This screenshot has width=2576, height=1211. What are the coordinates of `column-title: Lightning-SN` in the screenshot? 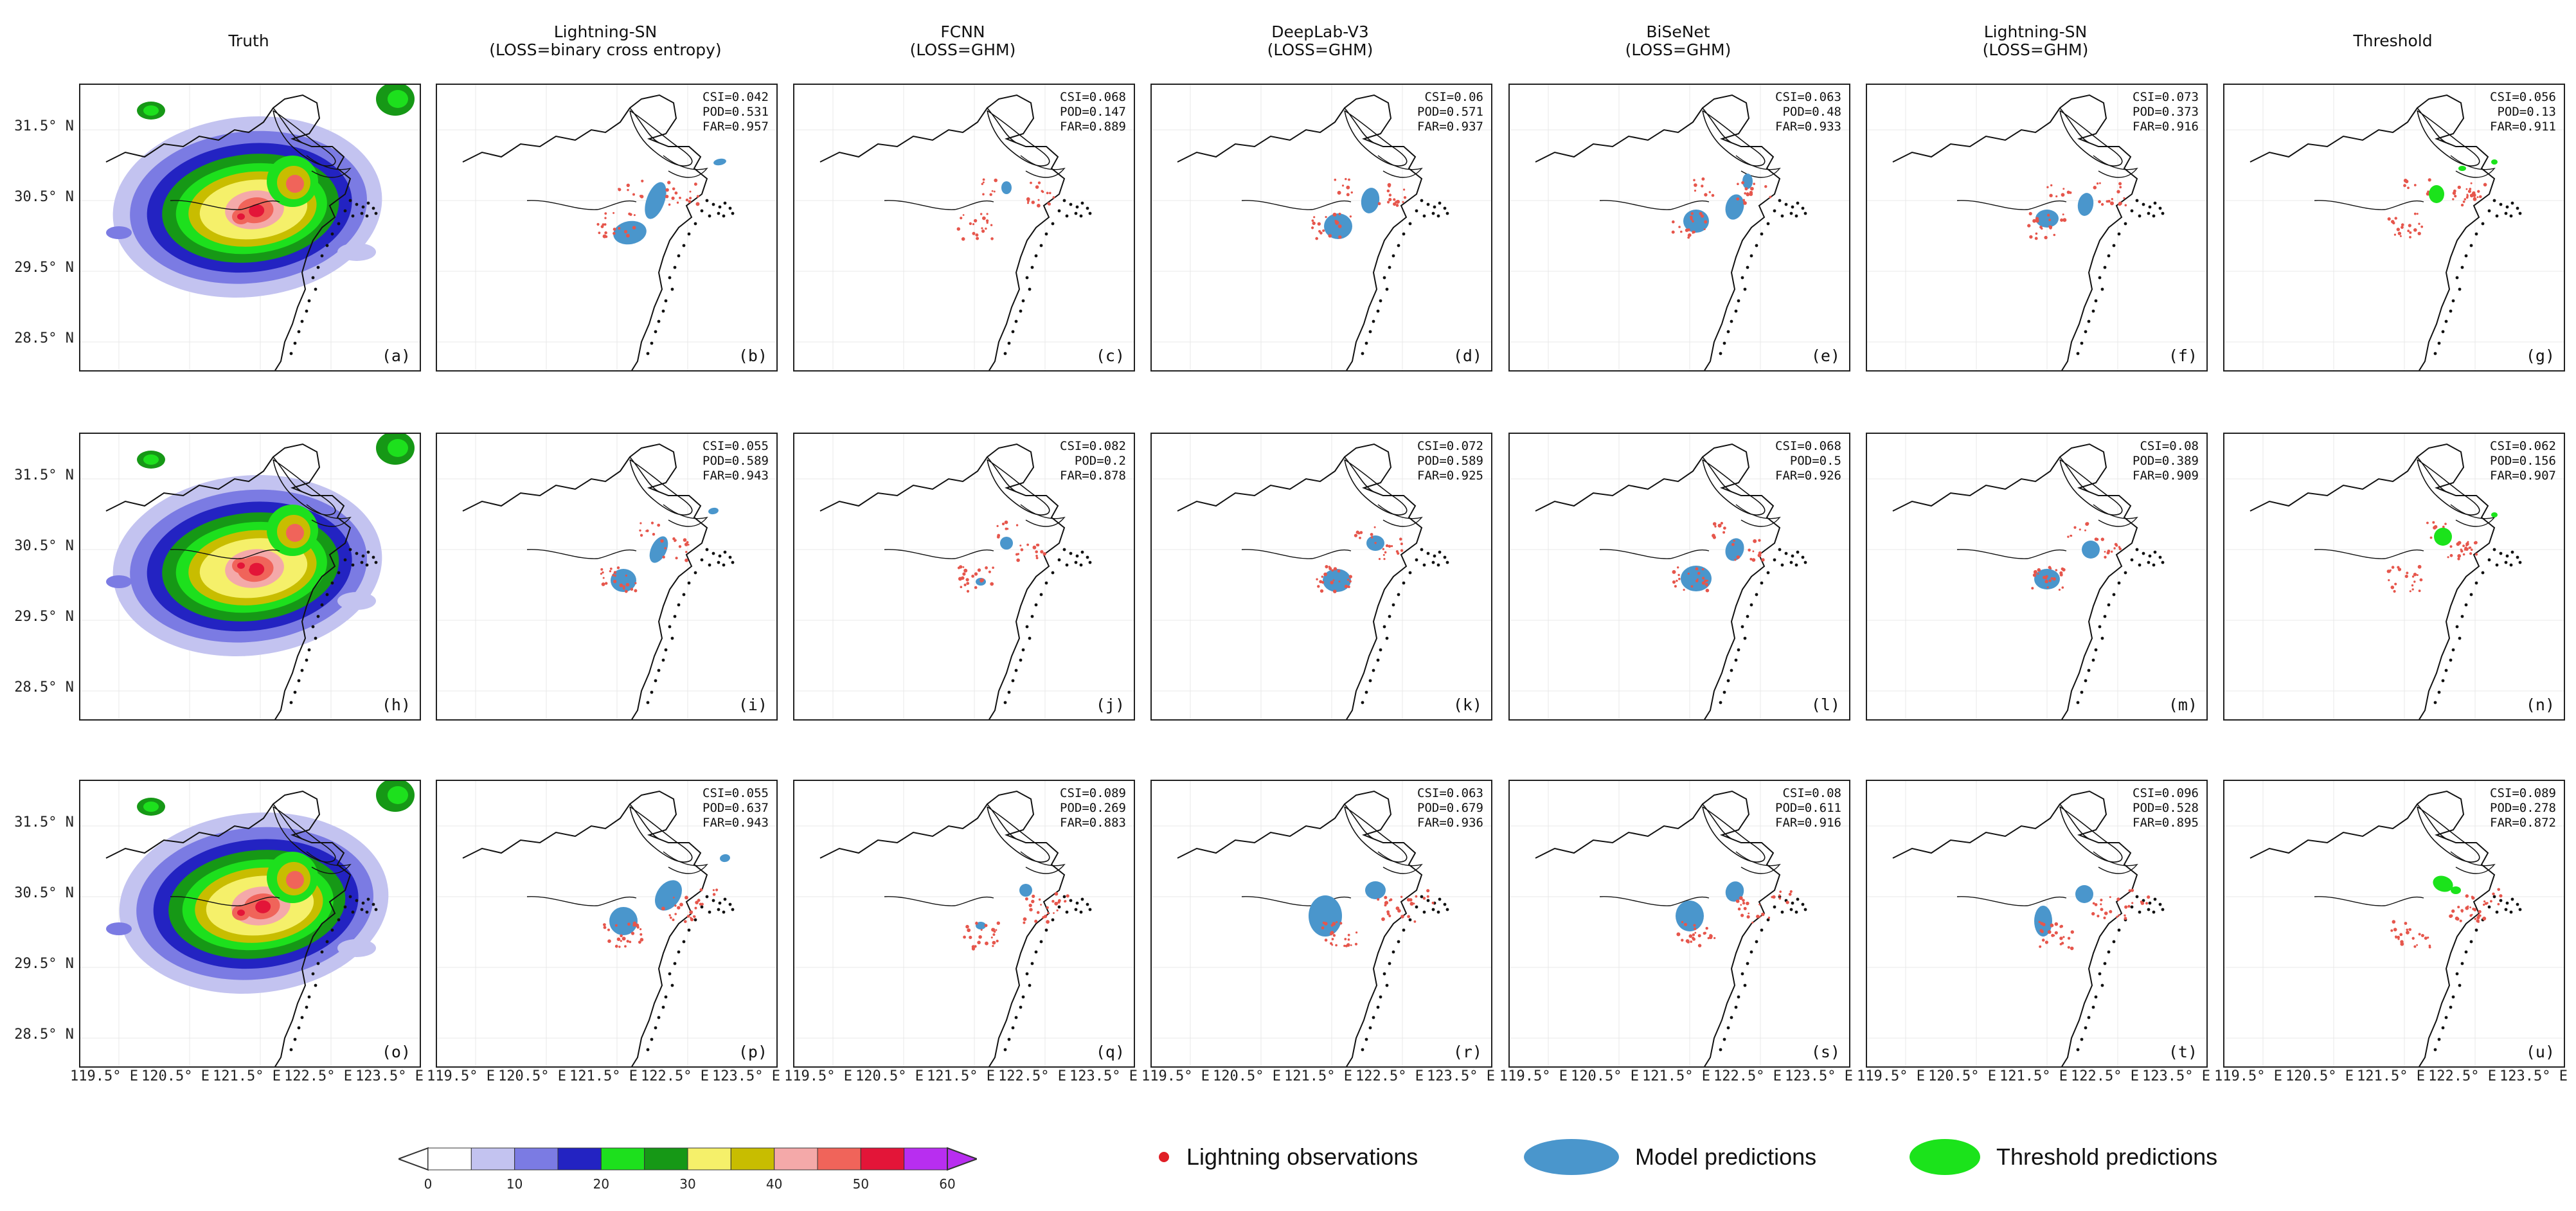 It's located at (2035, 32).